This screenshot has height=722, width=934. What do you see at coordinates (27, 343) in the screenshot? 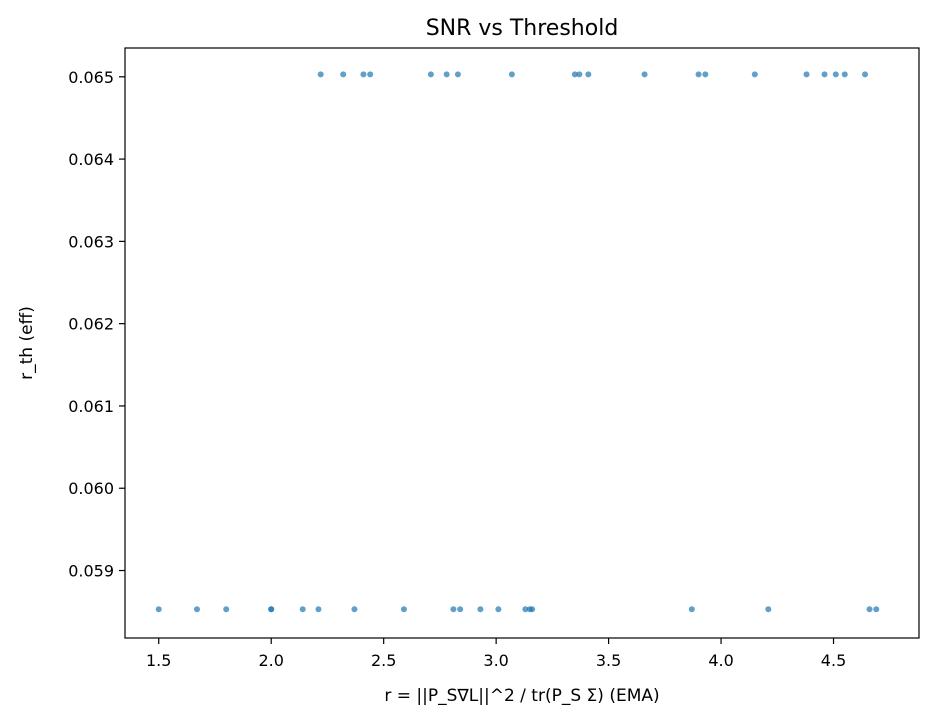
I see `y-axis-label: r_th (eff)` at bounding box center [27, 343].